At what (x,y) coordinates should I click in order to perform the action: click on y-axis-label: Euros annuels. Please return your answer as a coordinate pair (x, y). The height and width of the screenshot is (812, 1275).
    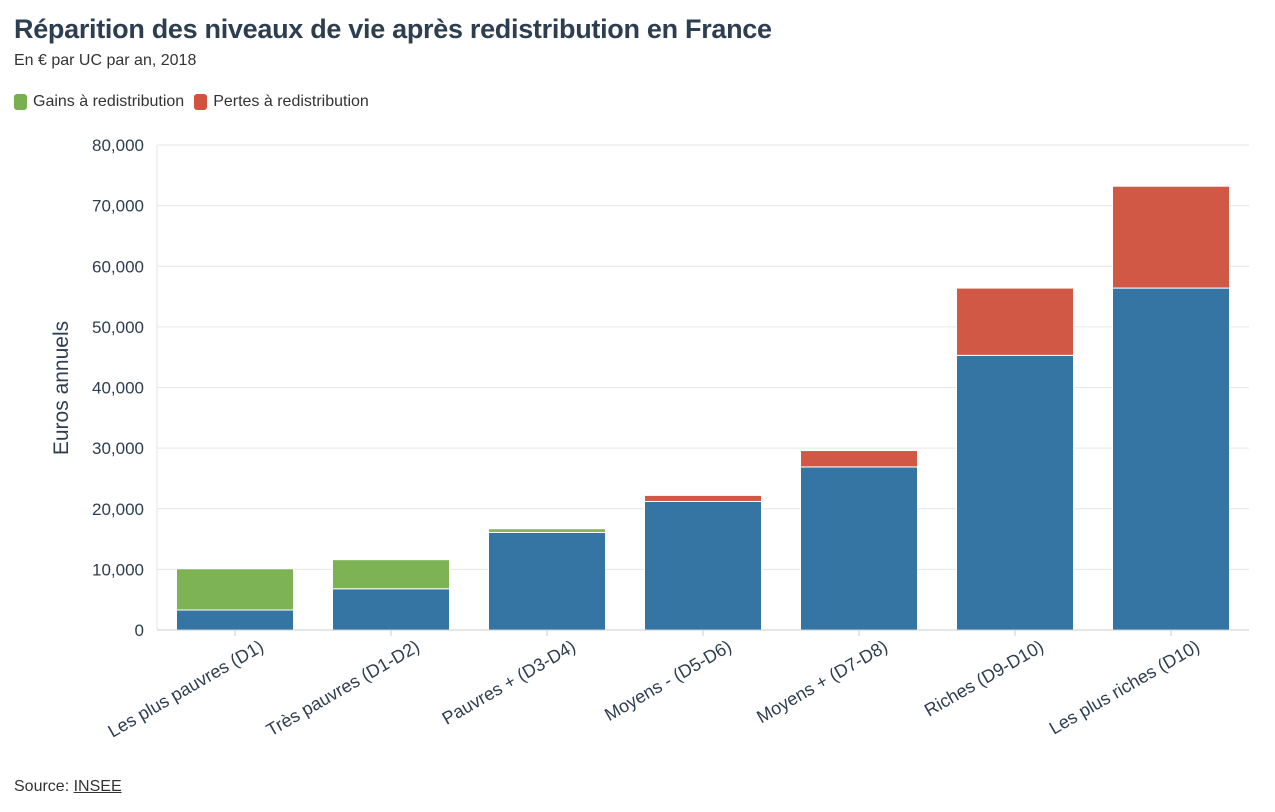
    Looking at the image, I should click on (61, 388).